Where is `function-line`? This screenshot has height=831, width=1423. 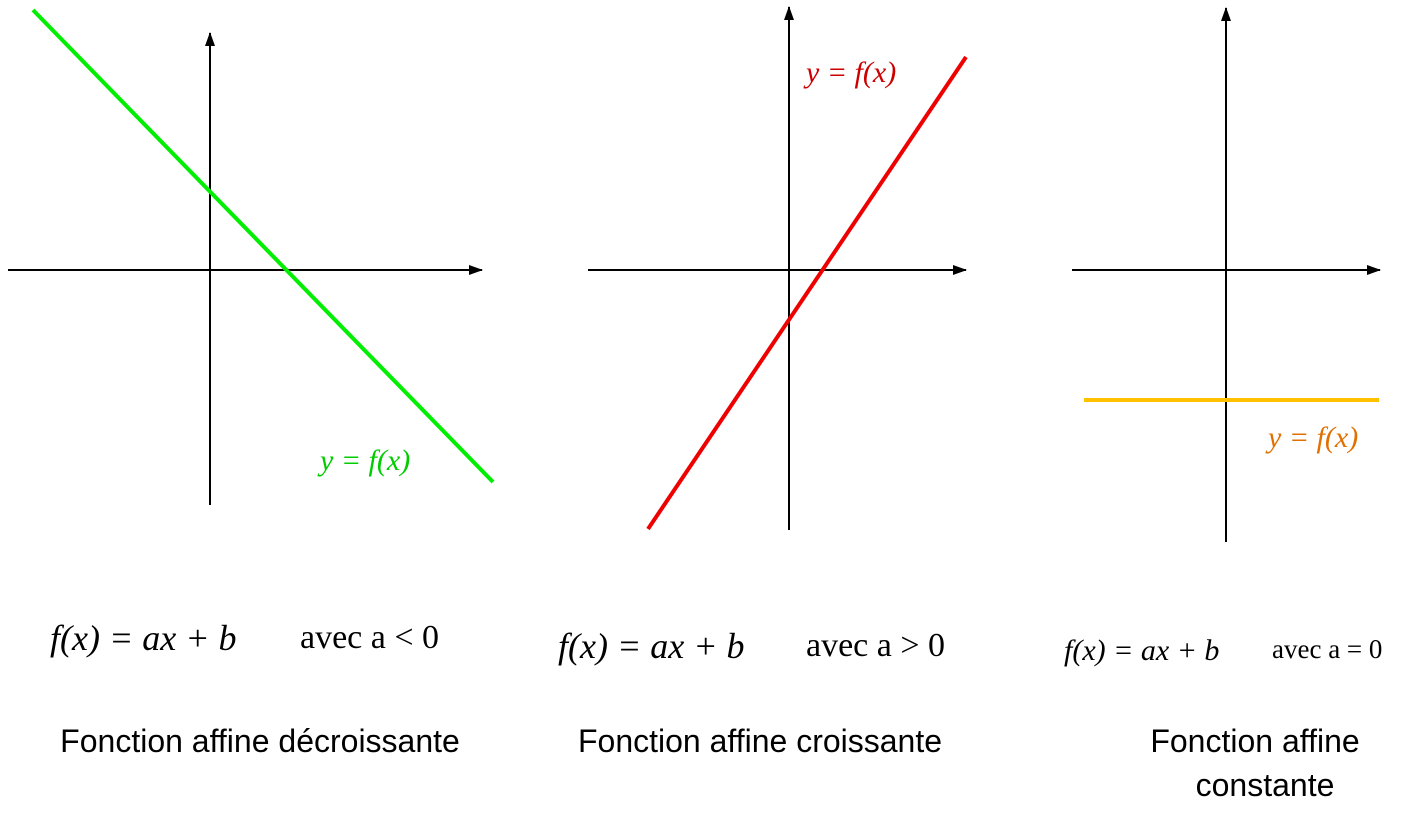 function-line is located at coordinates (807, 293).